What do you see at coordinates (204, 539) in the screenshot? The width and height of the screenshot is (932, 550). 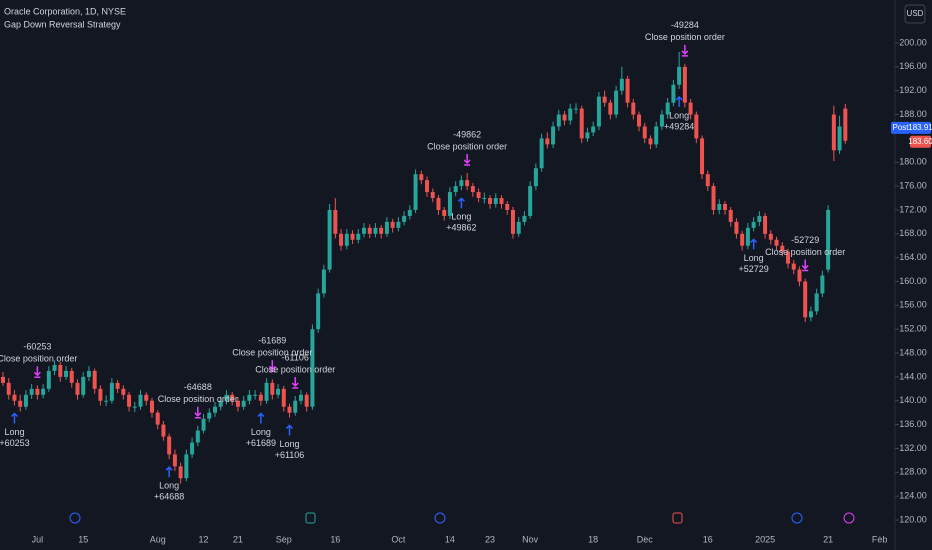 I see `x-tick-label: 12` at bounding box center [204, 539].